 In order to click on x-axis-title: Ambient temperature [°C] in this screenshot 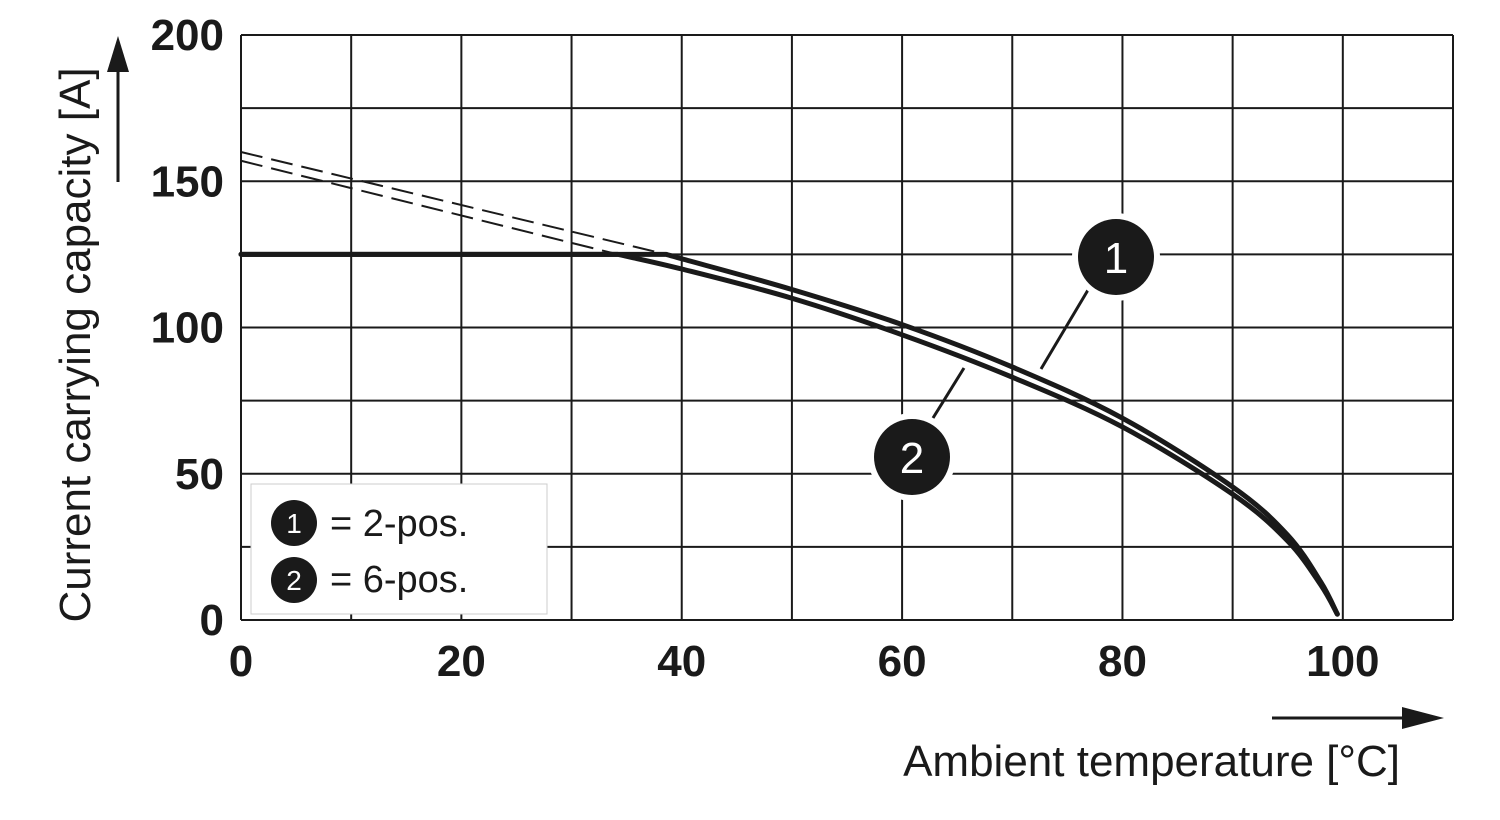, I will do `click(1151, 761)`.